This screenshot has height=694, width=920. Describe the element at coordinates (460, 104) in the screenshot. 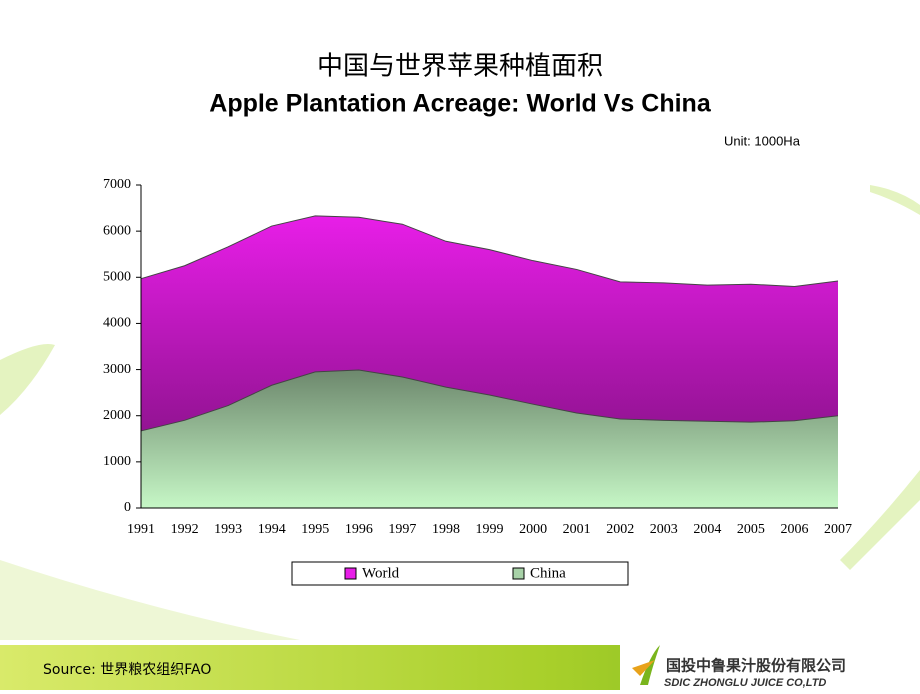

I see `chart-subtitle: Apple Plantation Acreage: World Vs China` at that location.